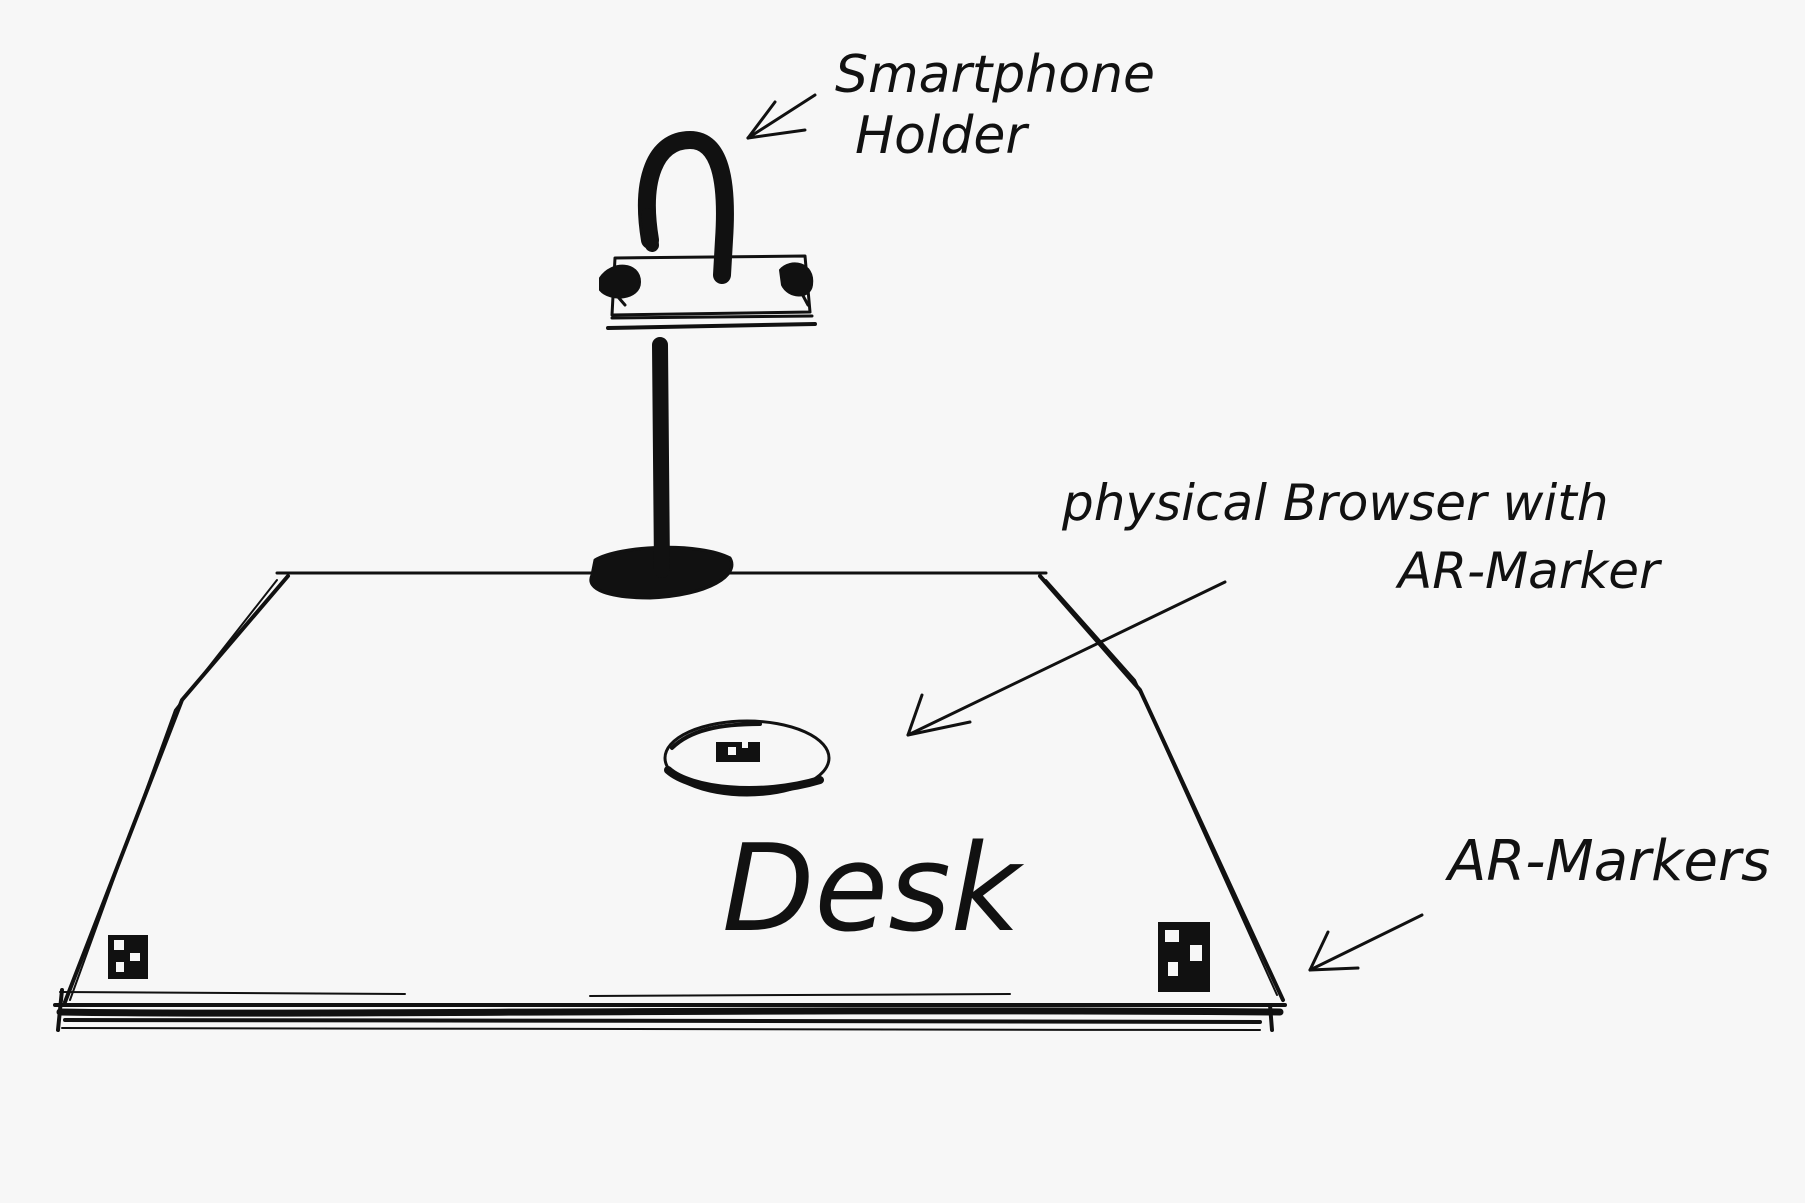 The image size is (1805, 1203). I want to click on desk-ar-marker-right, so click(1184, 957).